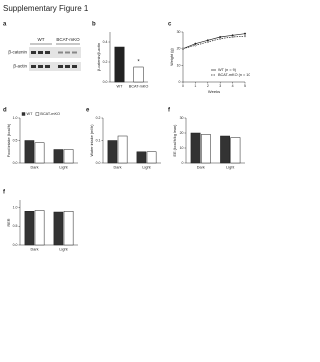 The width and height of the screenshot is (320, 362). Describe the element at coordinates (220, 86) in the screenshot. I see `x-tick-label: 3` at that location.